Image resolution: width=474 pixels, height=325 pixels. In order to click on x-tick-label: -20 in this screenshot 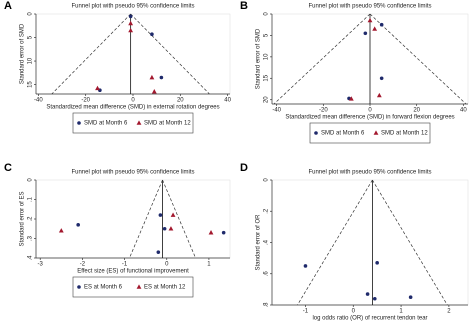, I will do `click(85, 101)`.